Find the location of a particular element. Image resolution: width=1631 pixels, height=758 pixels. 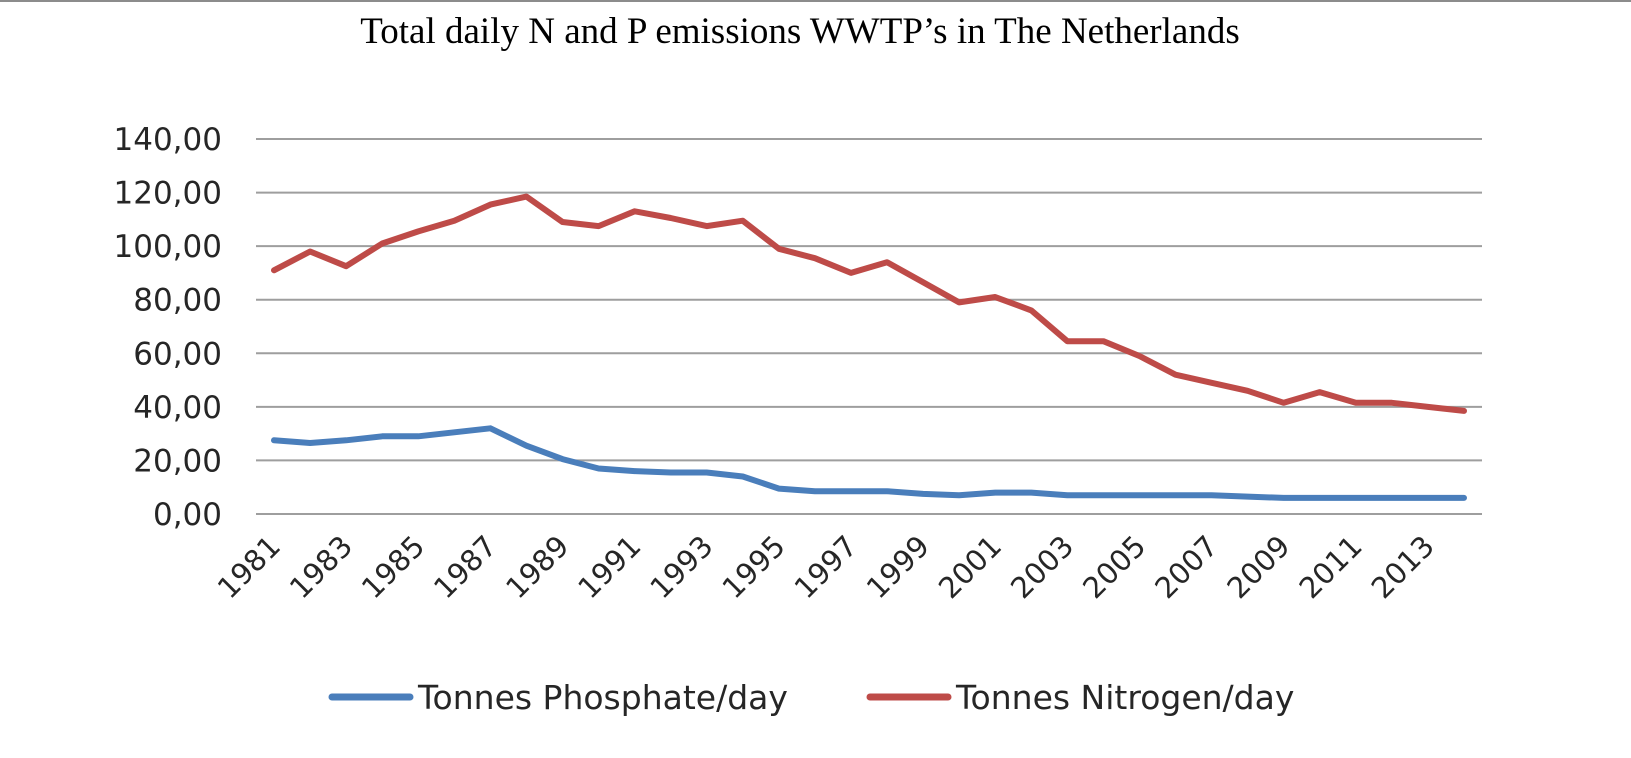

x-tick-label: 2009 is located at coordinates (1258, 567).